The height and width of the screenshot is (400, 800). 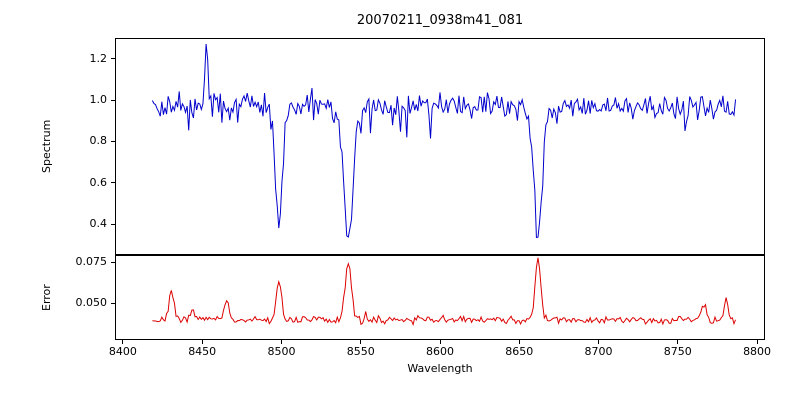 What do you see at coordinates (98, 58) in the screenshot?
I see `spectrum-y-tick-label: 1.2` at bounding box center [98, 58].